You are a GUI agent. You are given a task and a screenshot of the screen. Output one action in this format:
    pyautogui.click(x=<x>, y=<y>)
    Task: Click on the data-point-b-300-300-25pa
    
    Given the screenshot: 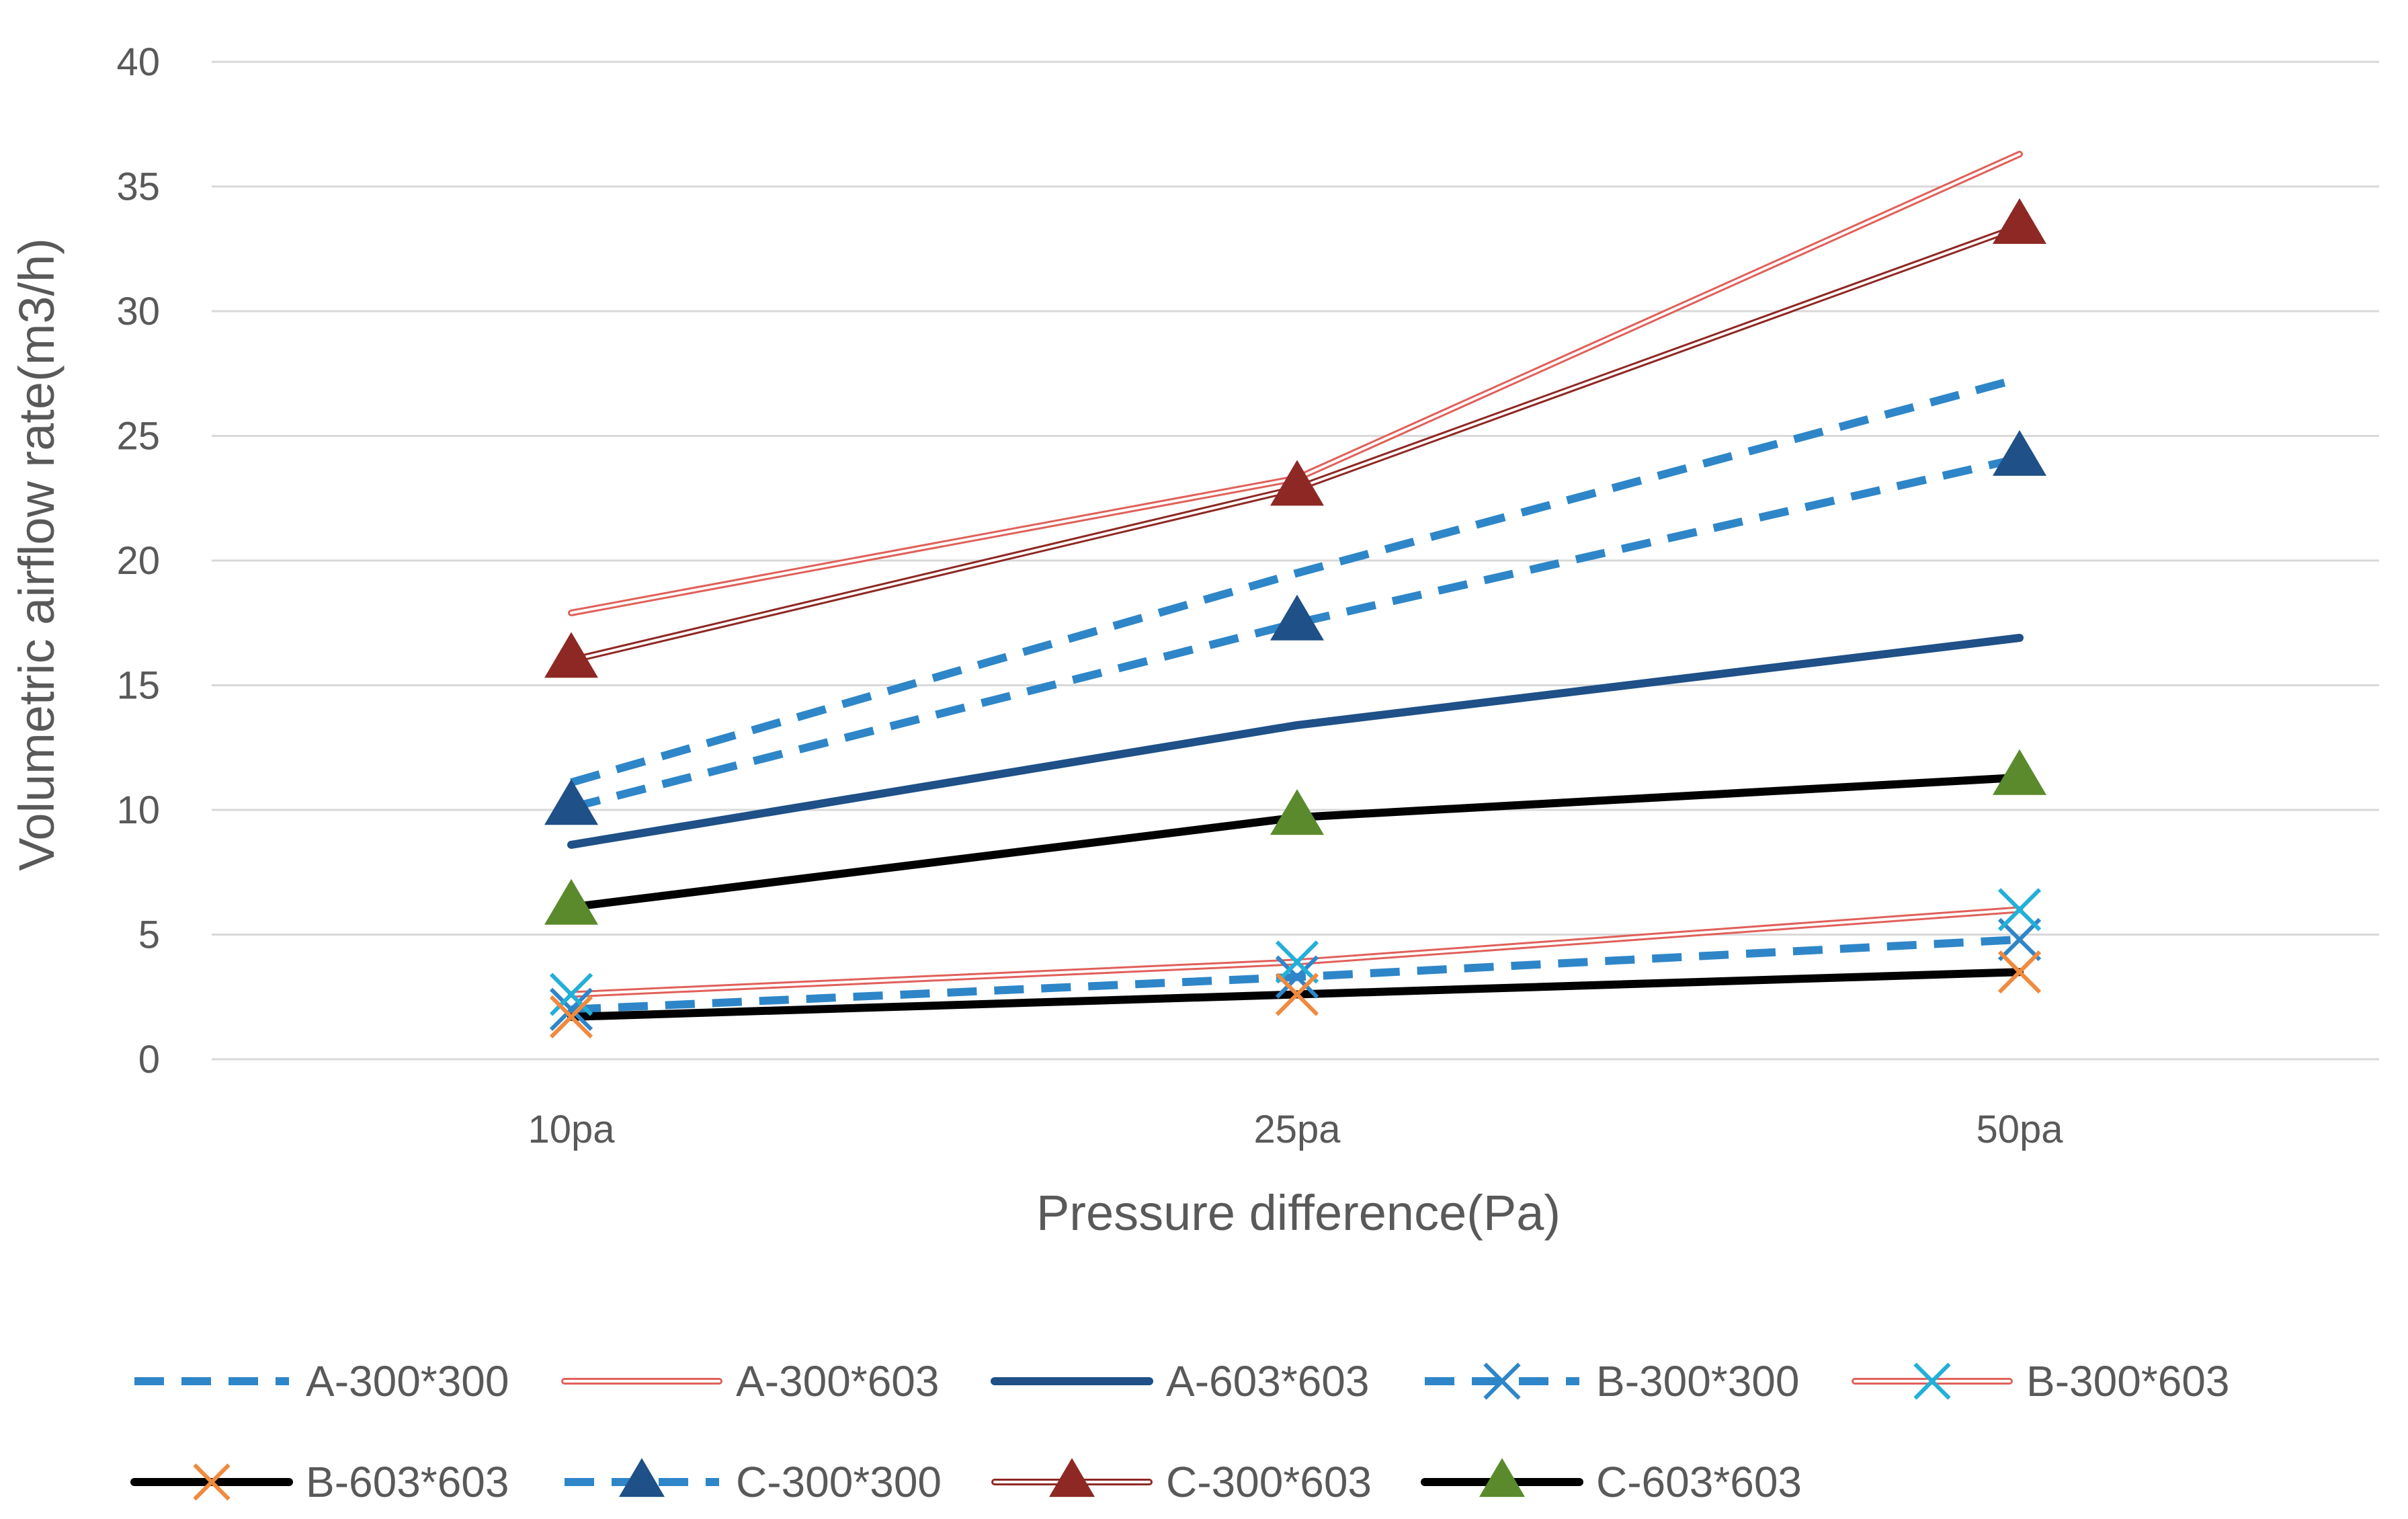 What is the action you would take?
    pyautogui.click(x=1297, y=977)
    